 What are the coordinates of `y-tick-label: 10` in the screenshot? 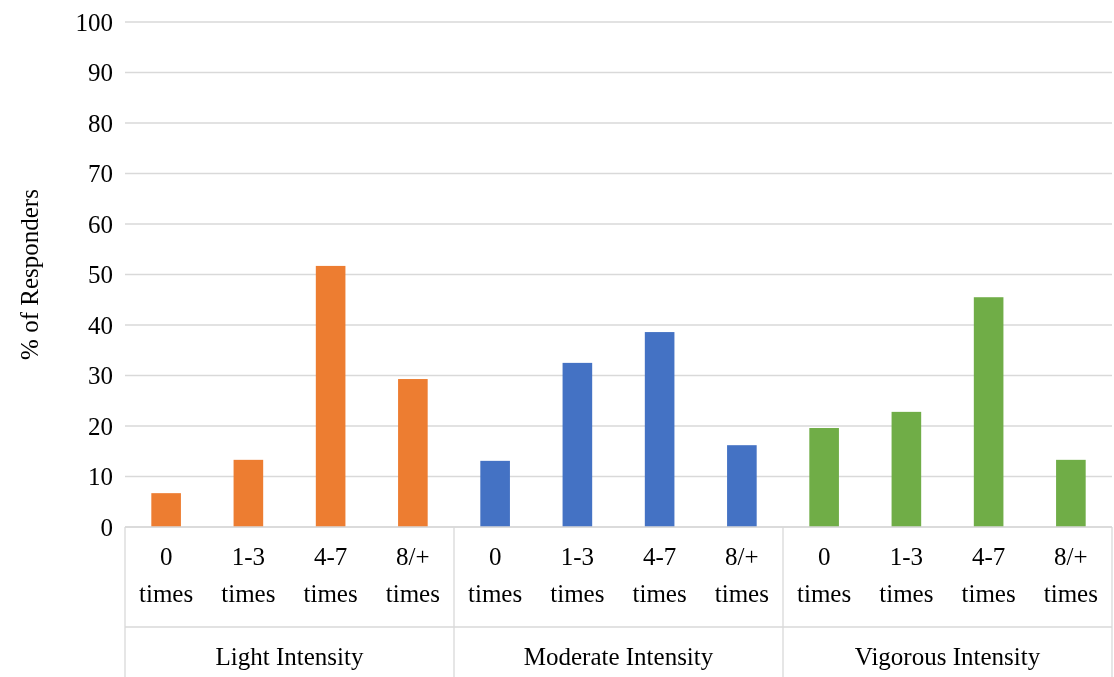 It's located at (100, 477).